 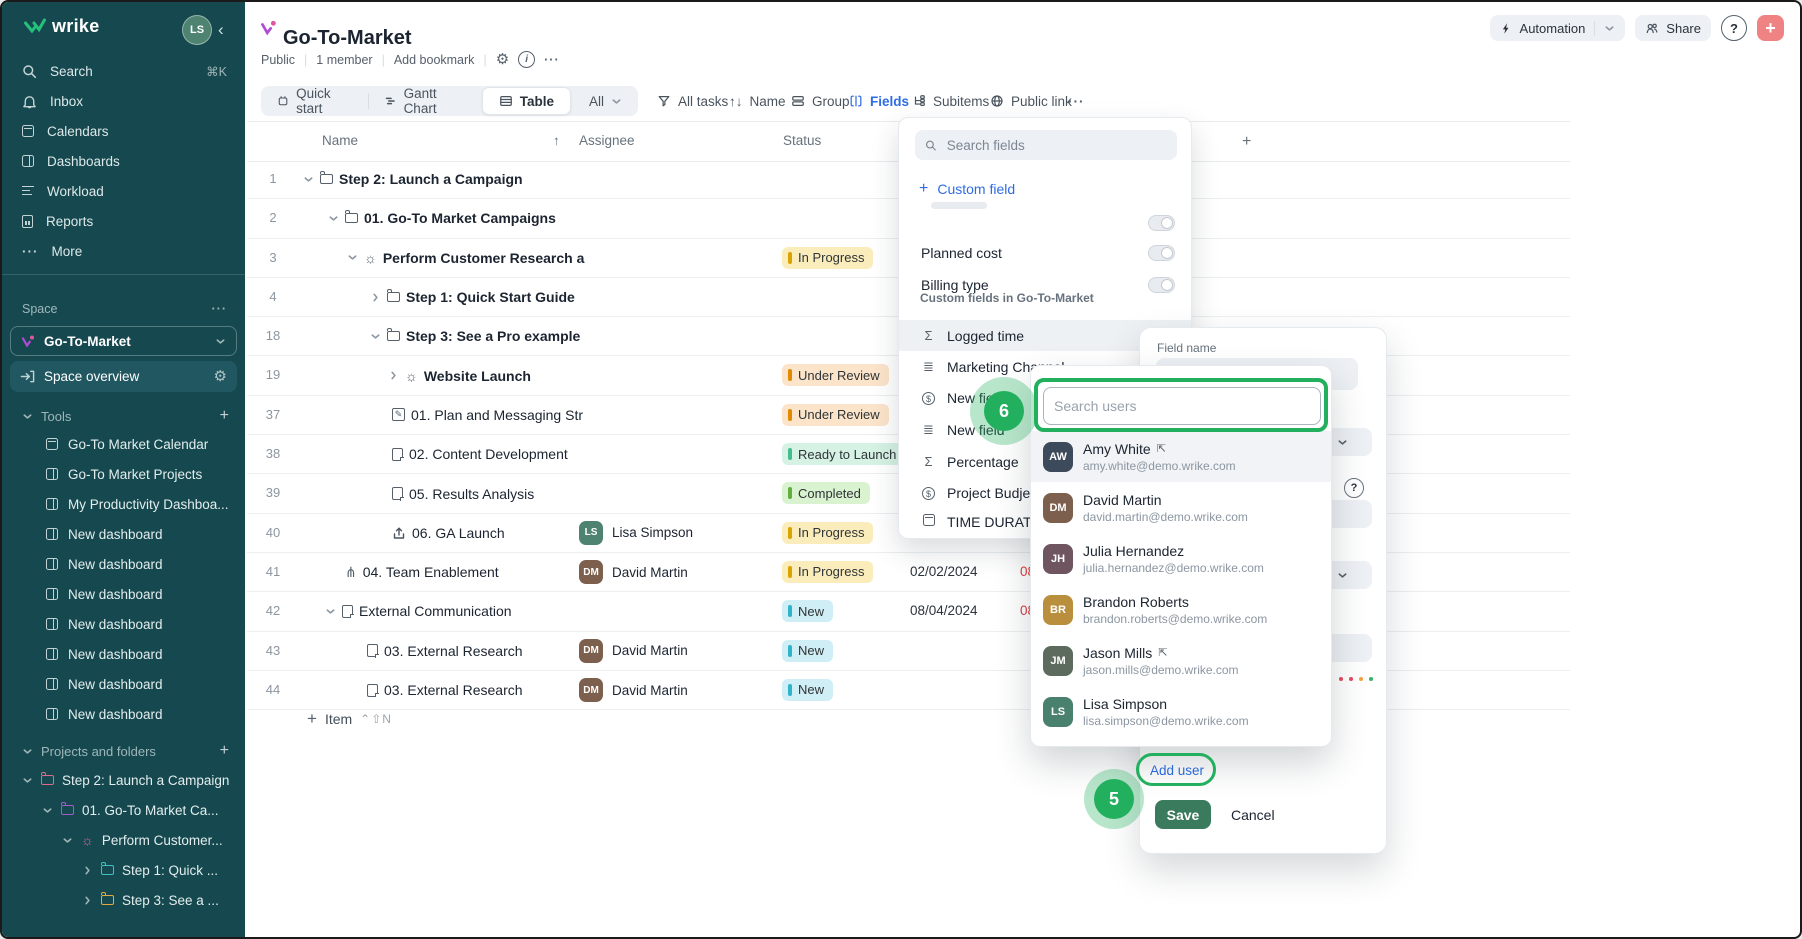 I want to click on help-icon: ?, so click(x=1354, y=488).